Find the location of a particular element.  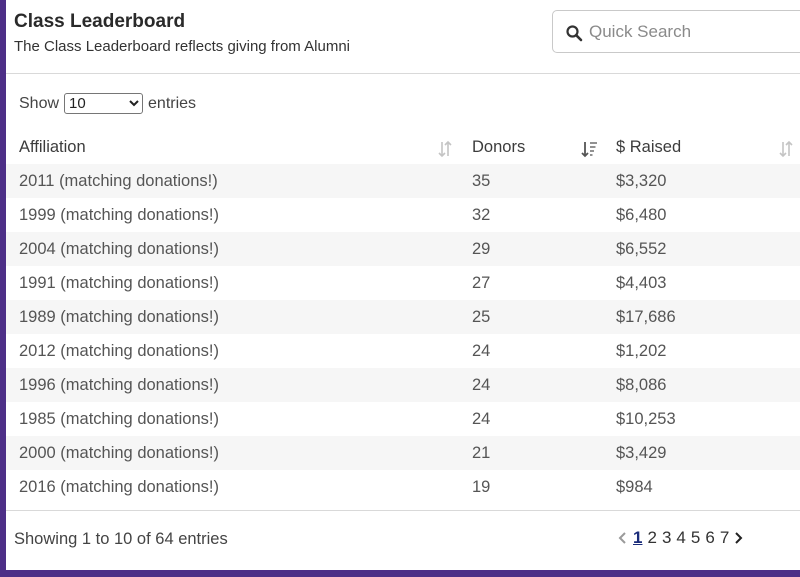

page-link: 5 is located at coordinates (695, 537).